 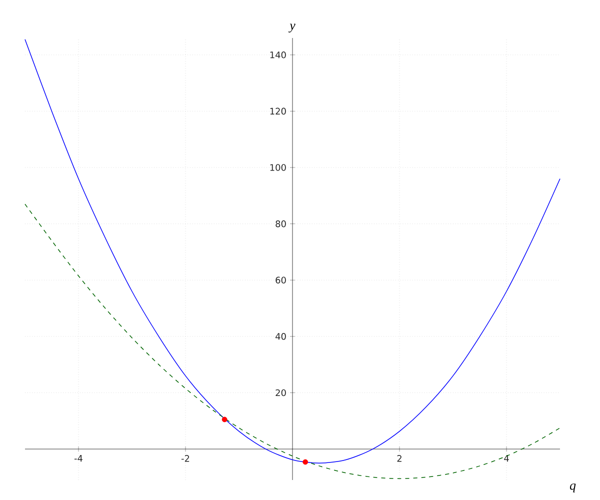 What do you see at coordinates (78, 458) in the screenshot?
I see `x-tick-label: -4` at bounding box center [78, 458].